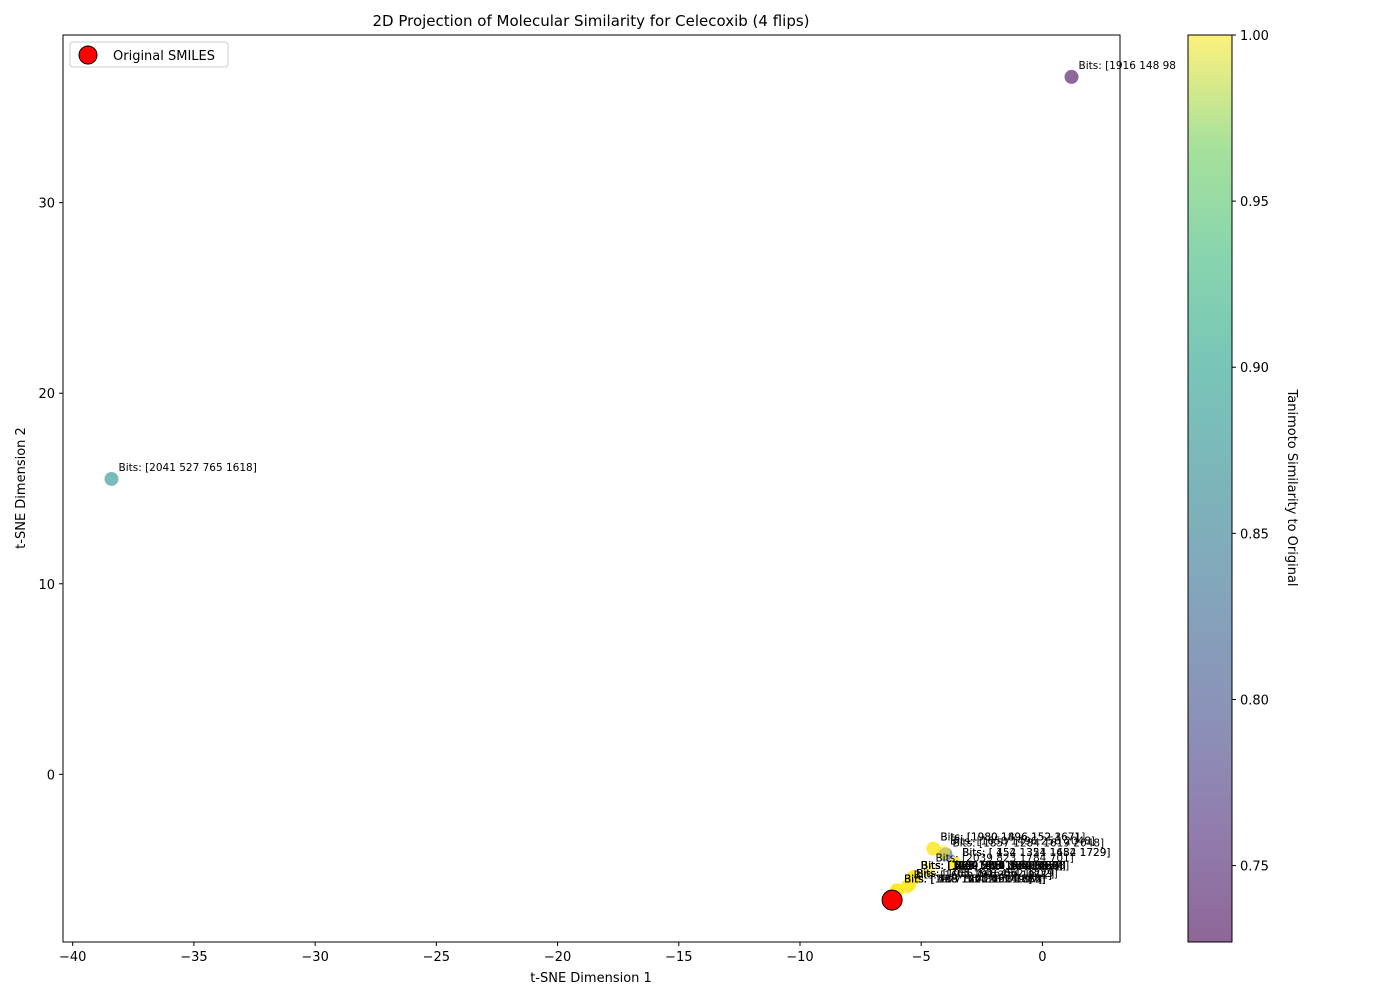 Image resolution: width=1400 pixels, height=1000 pixels. I want to click on point-annotation-14: Bits: [ 329 1820 1035 152], so click(992, 866).